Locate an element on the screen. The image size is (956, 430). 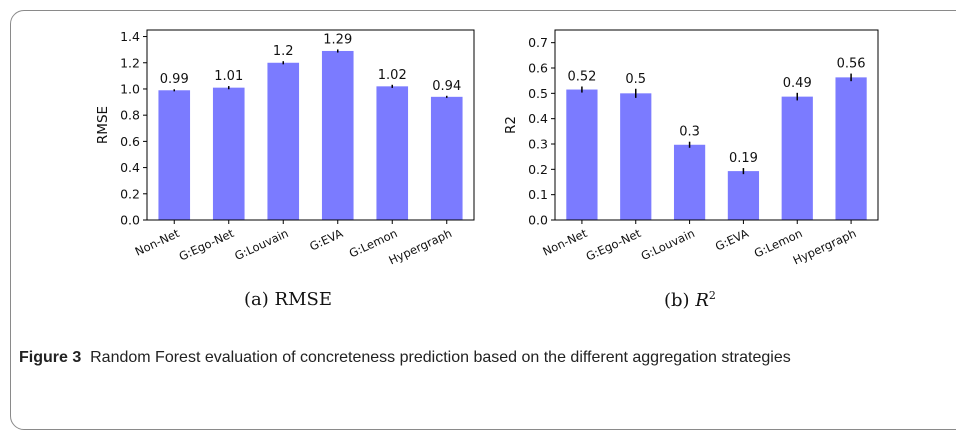
data-label: 1.2 is located at coordinates (283, 51).